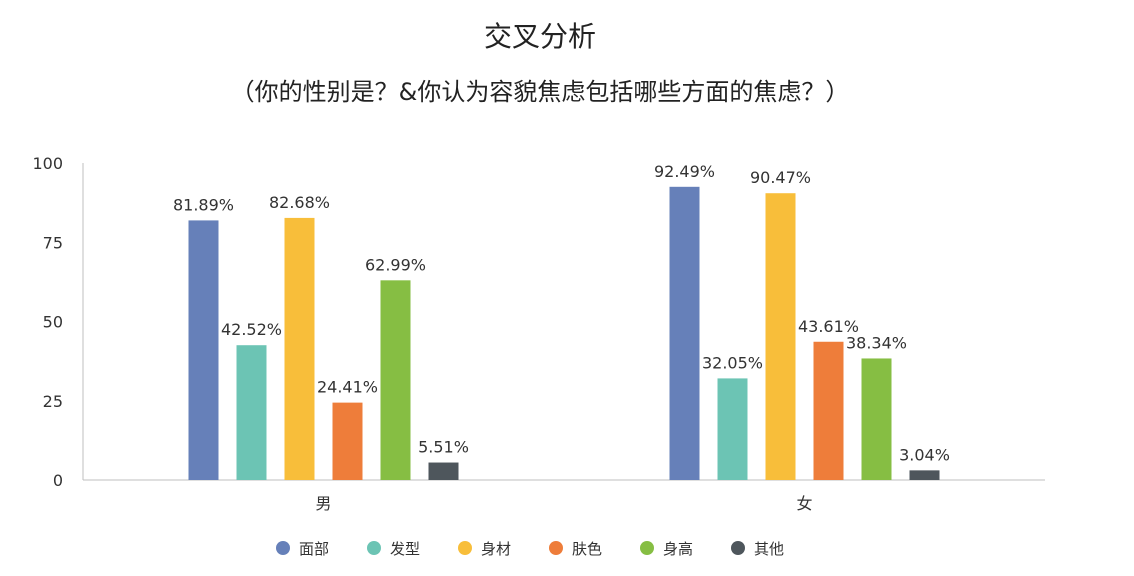 The image size is (1134, 576). Describe the element at coordinates (47, 163) in the screenshot. I see `y-tick-label: 100` at that location.